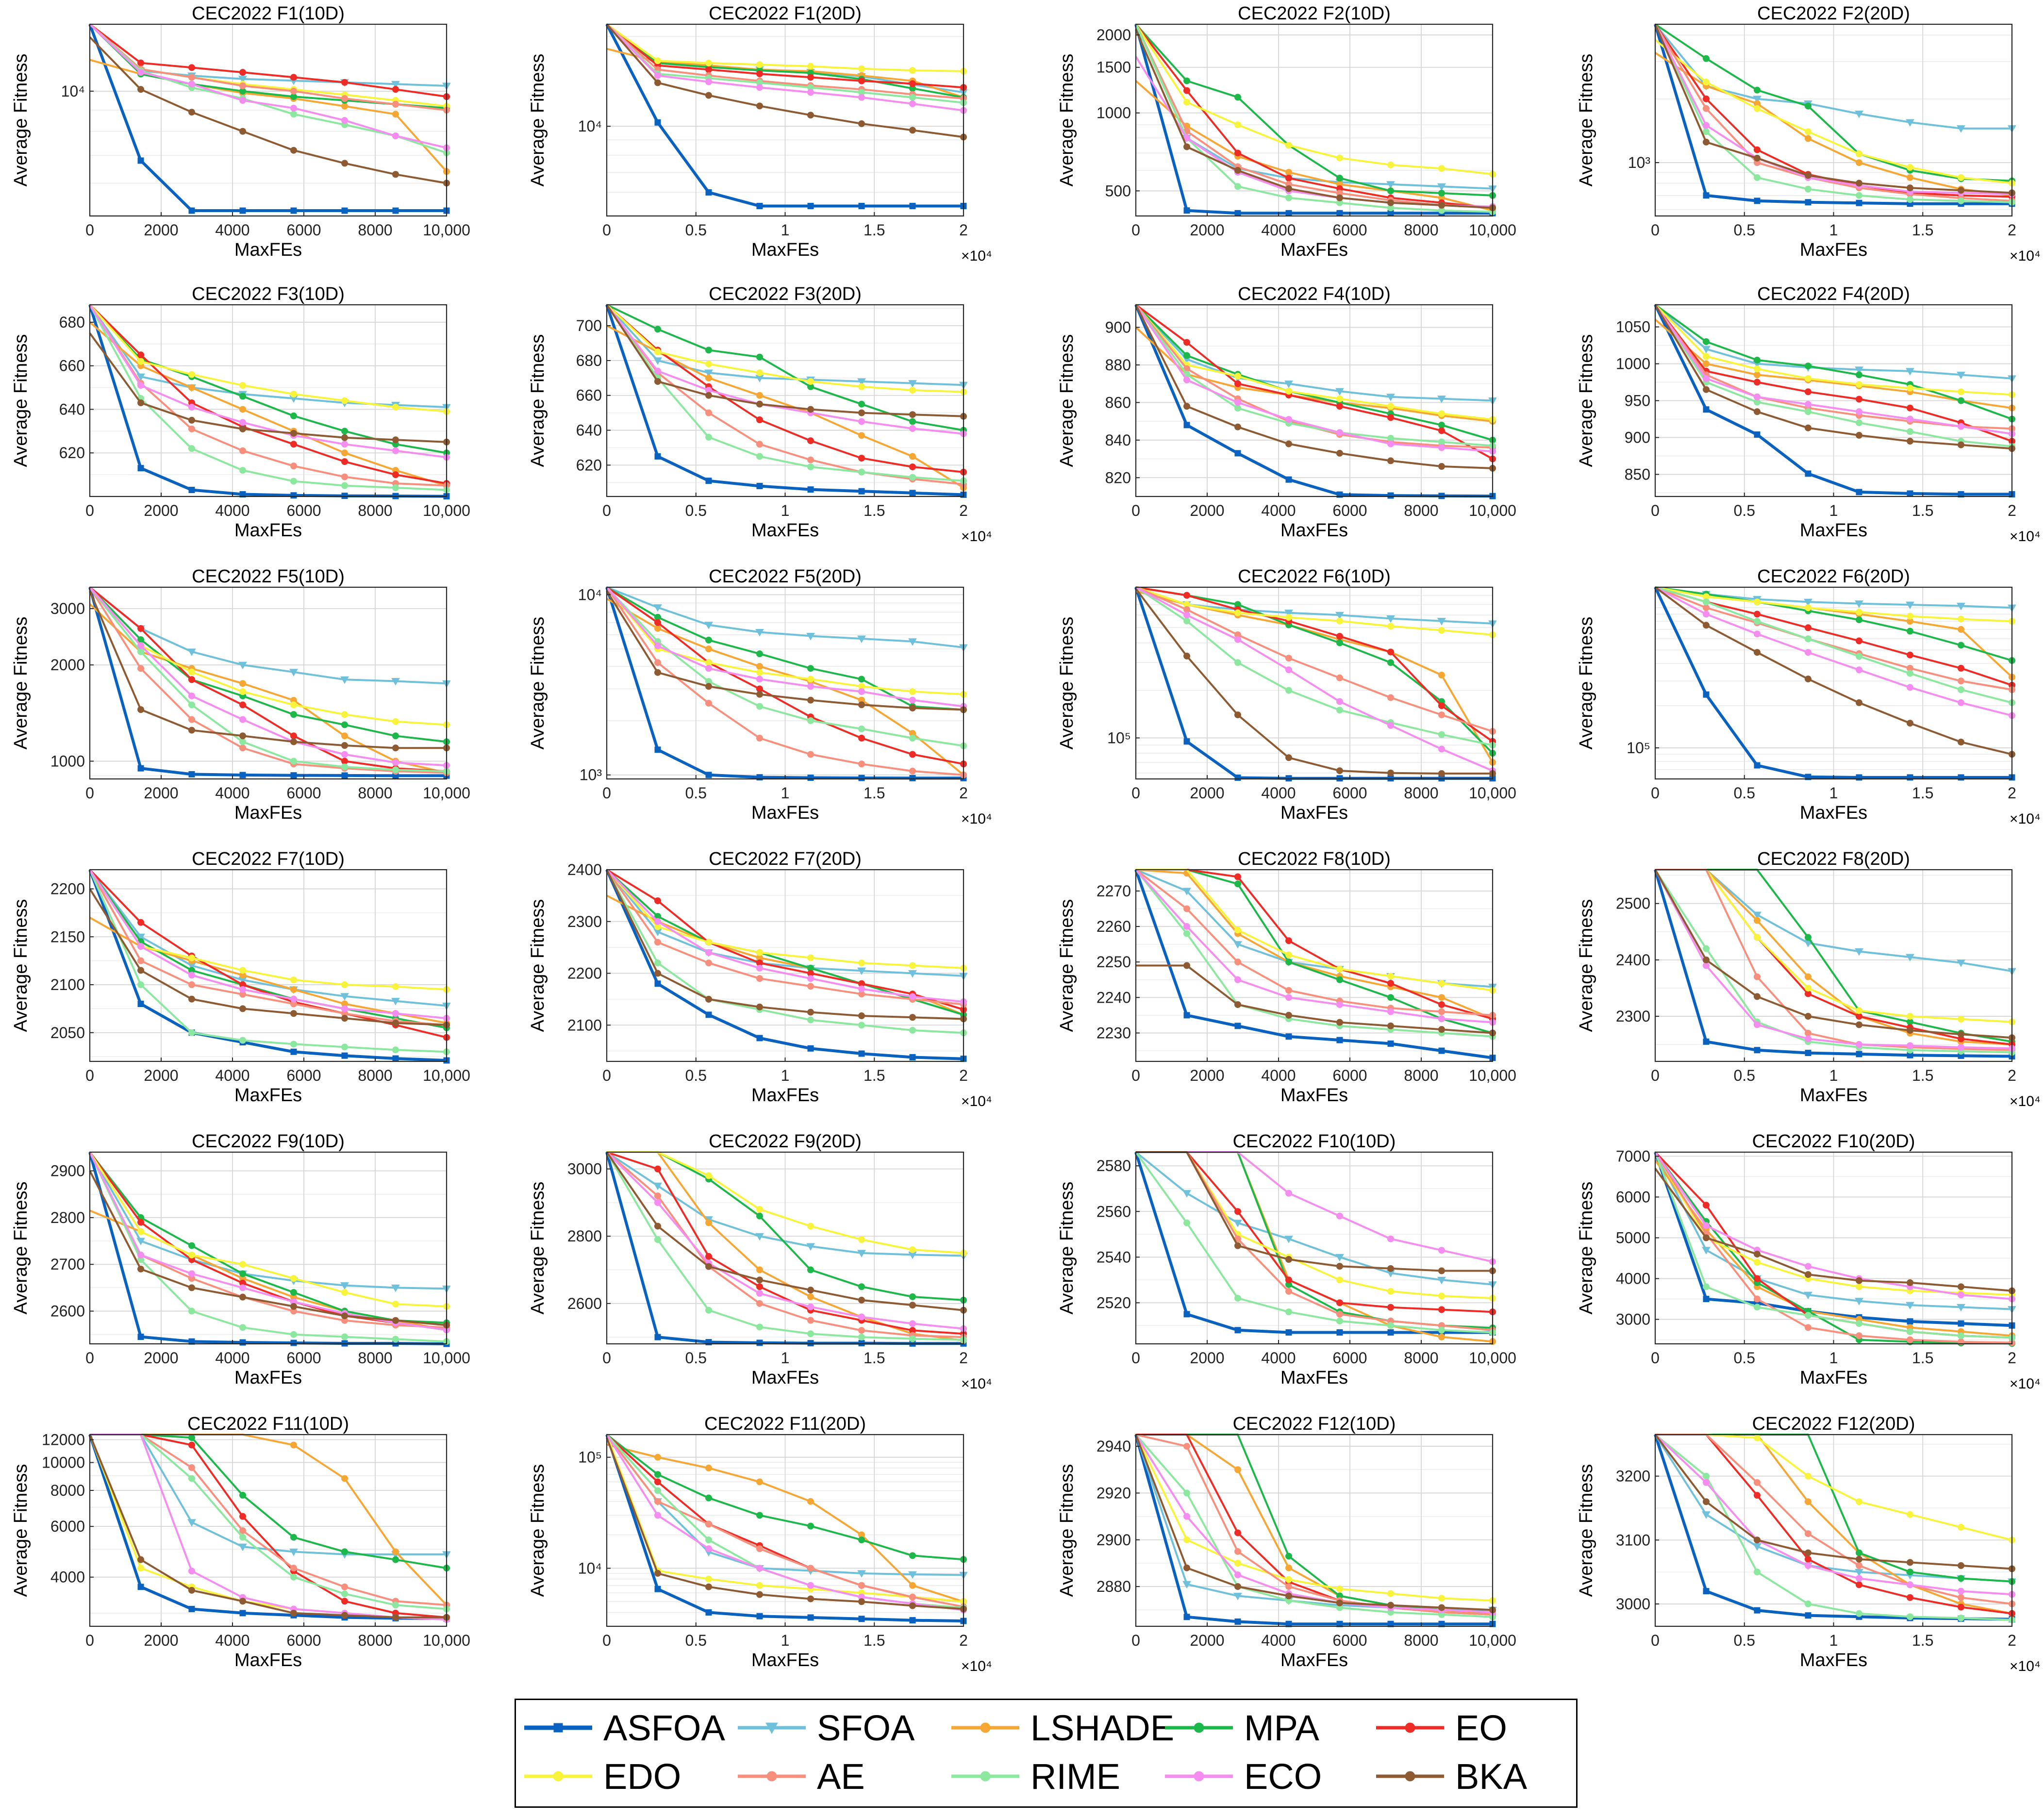 The width and height of the screenshot is (2044, 1818). What do you see at coordinates (268, 294) in the screenshot?
I see `panel-title: CEC2022 F3(10D)` at bounding box center [268, 294].